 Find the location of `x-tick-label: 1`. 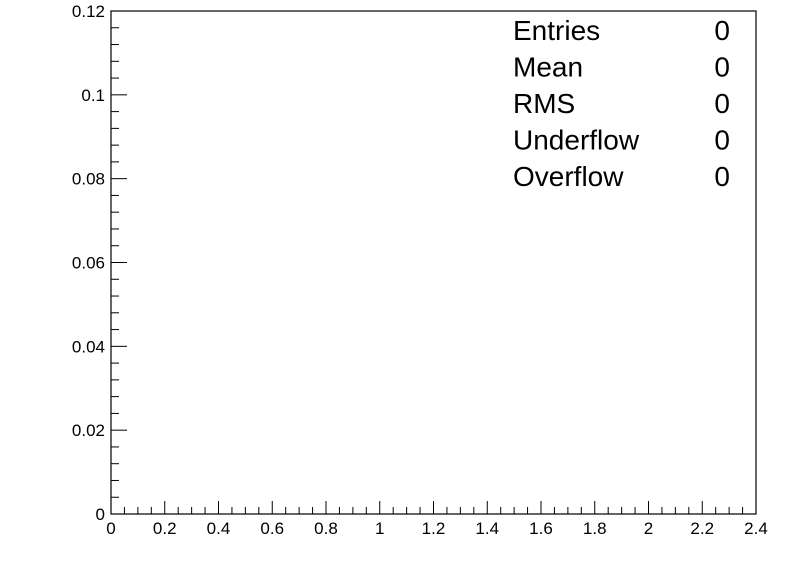

x-tick-label: 1 is located at coordinates (379, 528).